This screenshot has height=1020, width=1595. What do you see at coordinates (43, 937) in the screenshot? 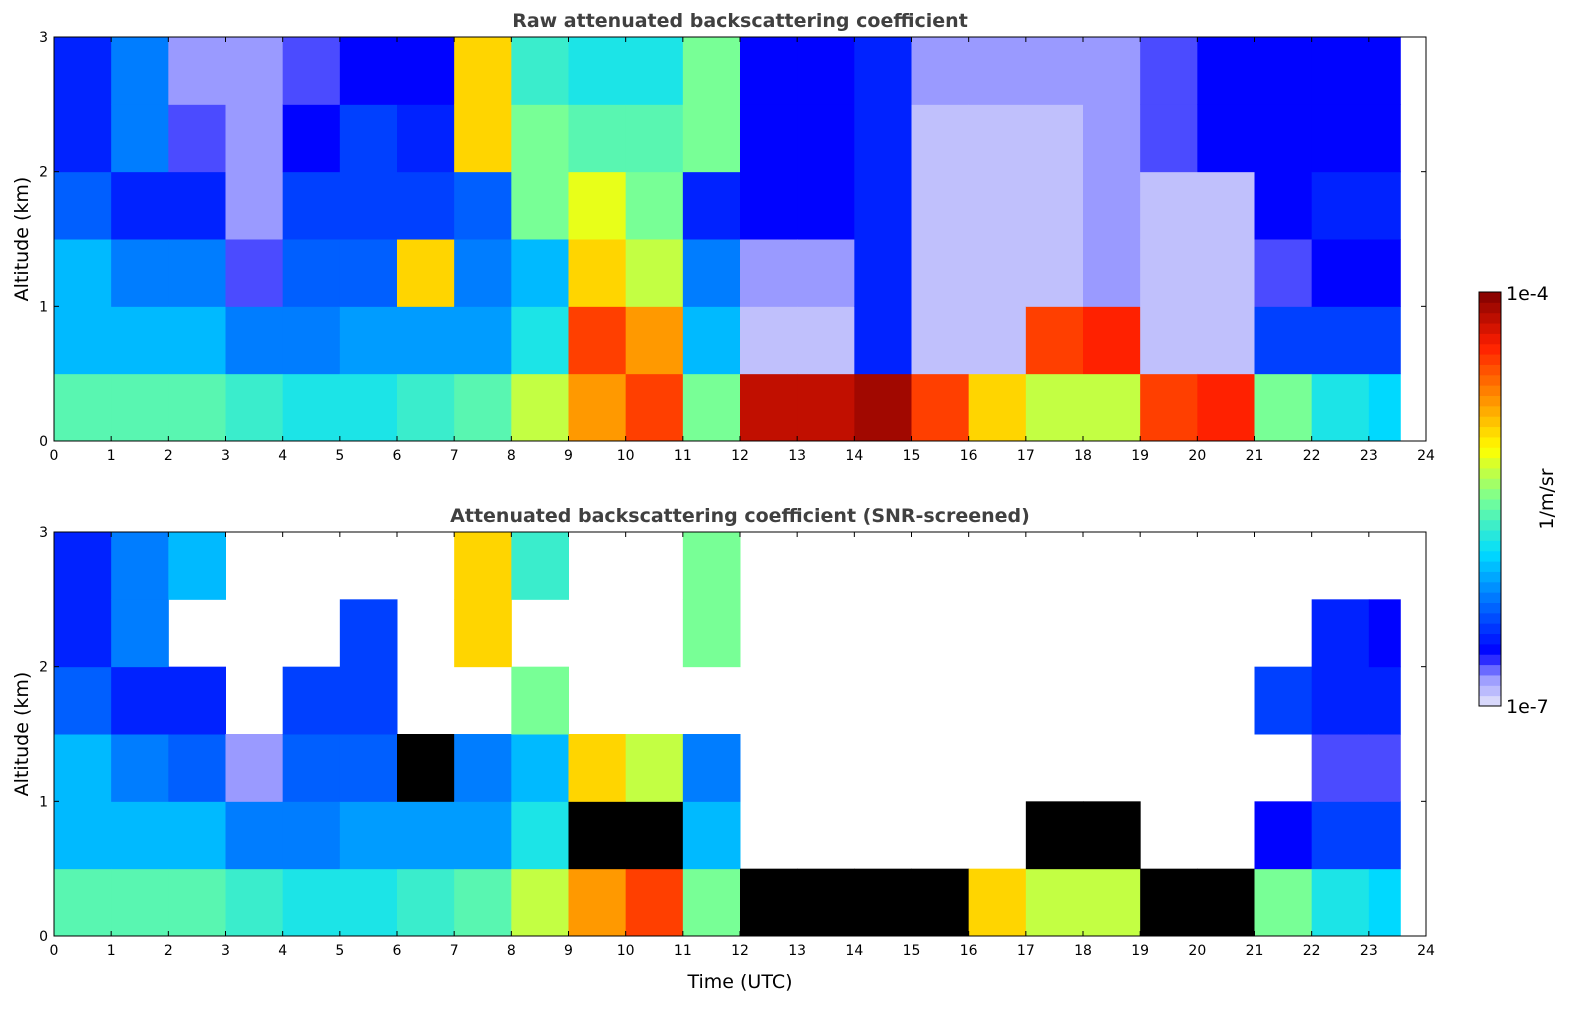
I see `y-tick-label: 0` at bounding box center [43, 937].